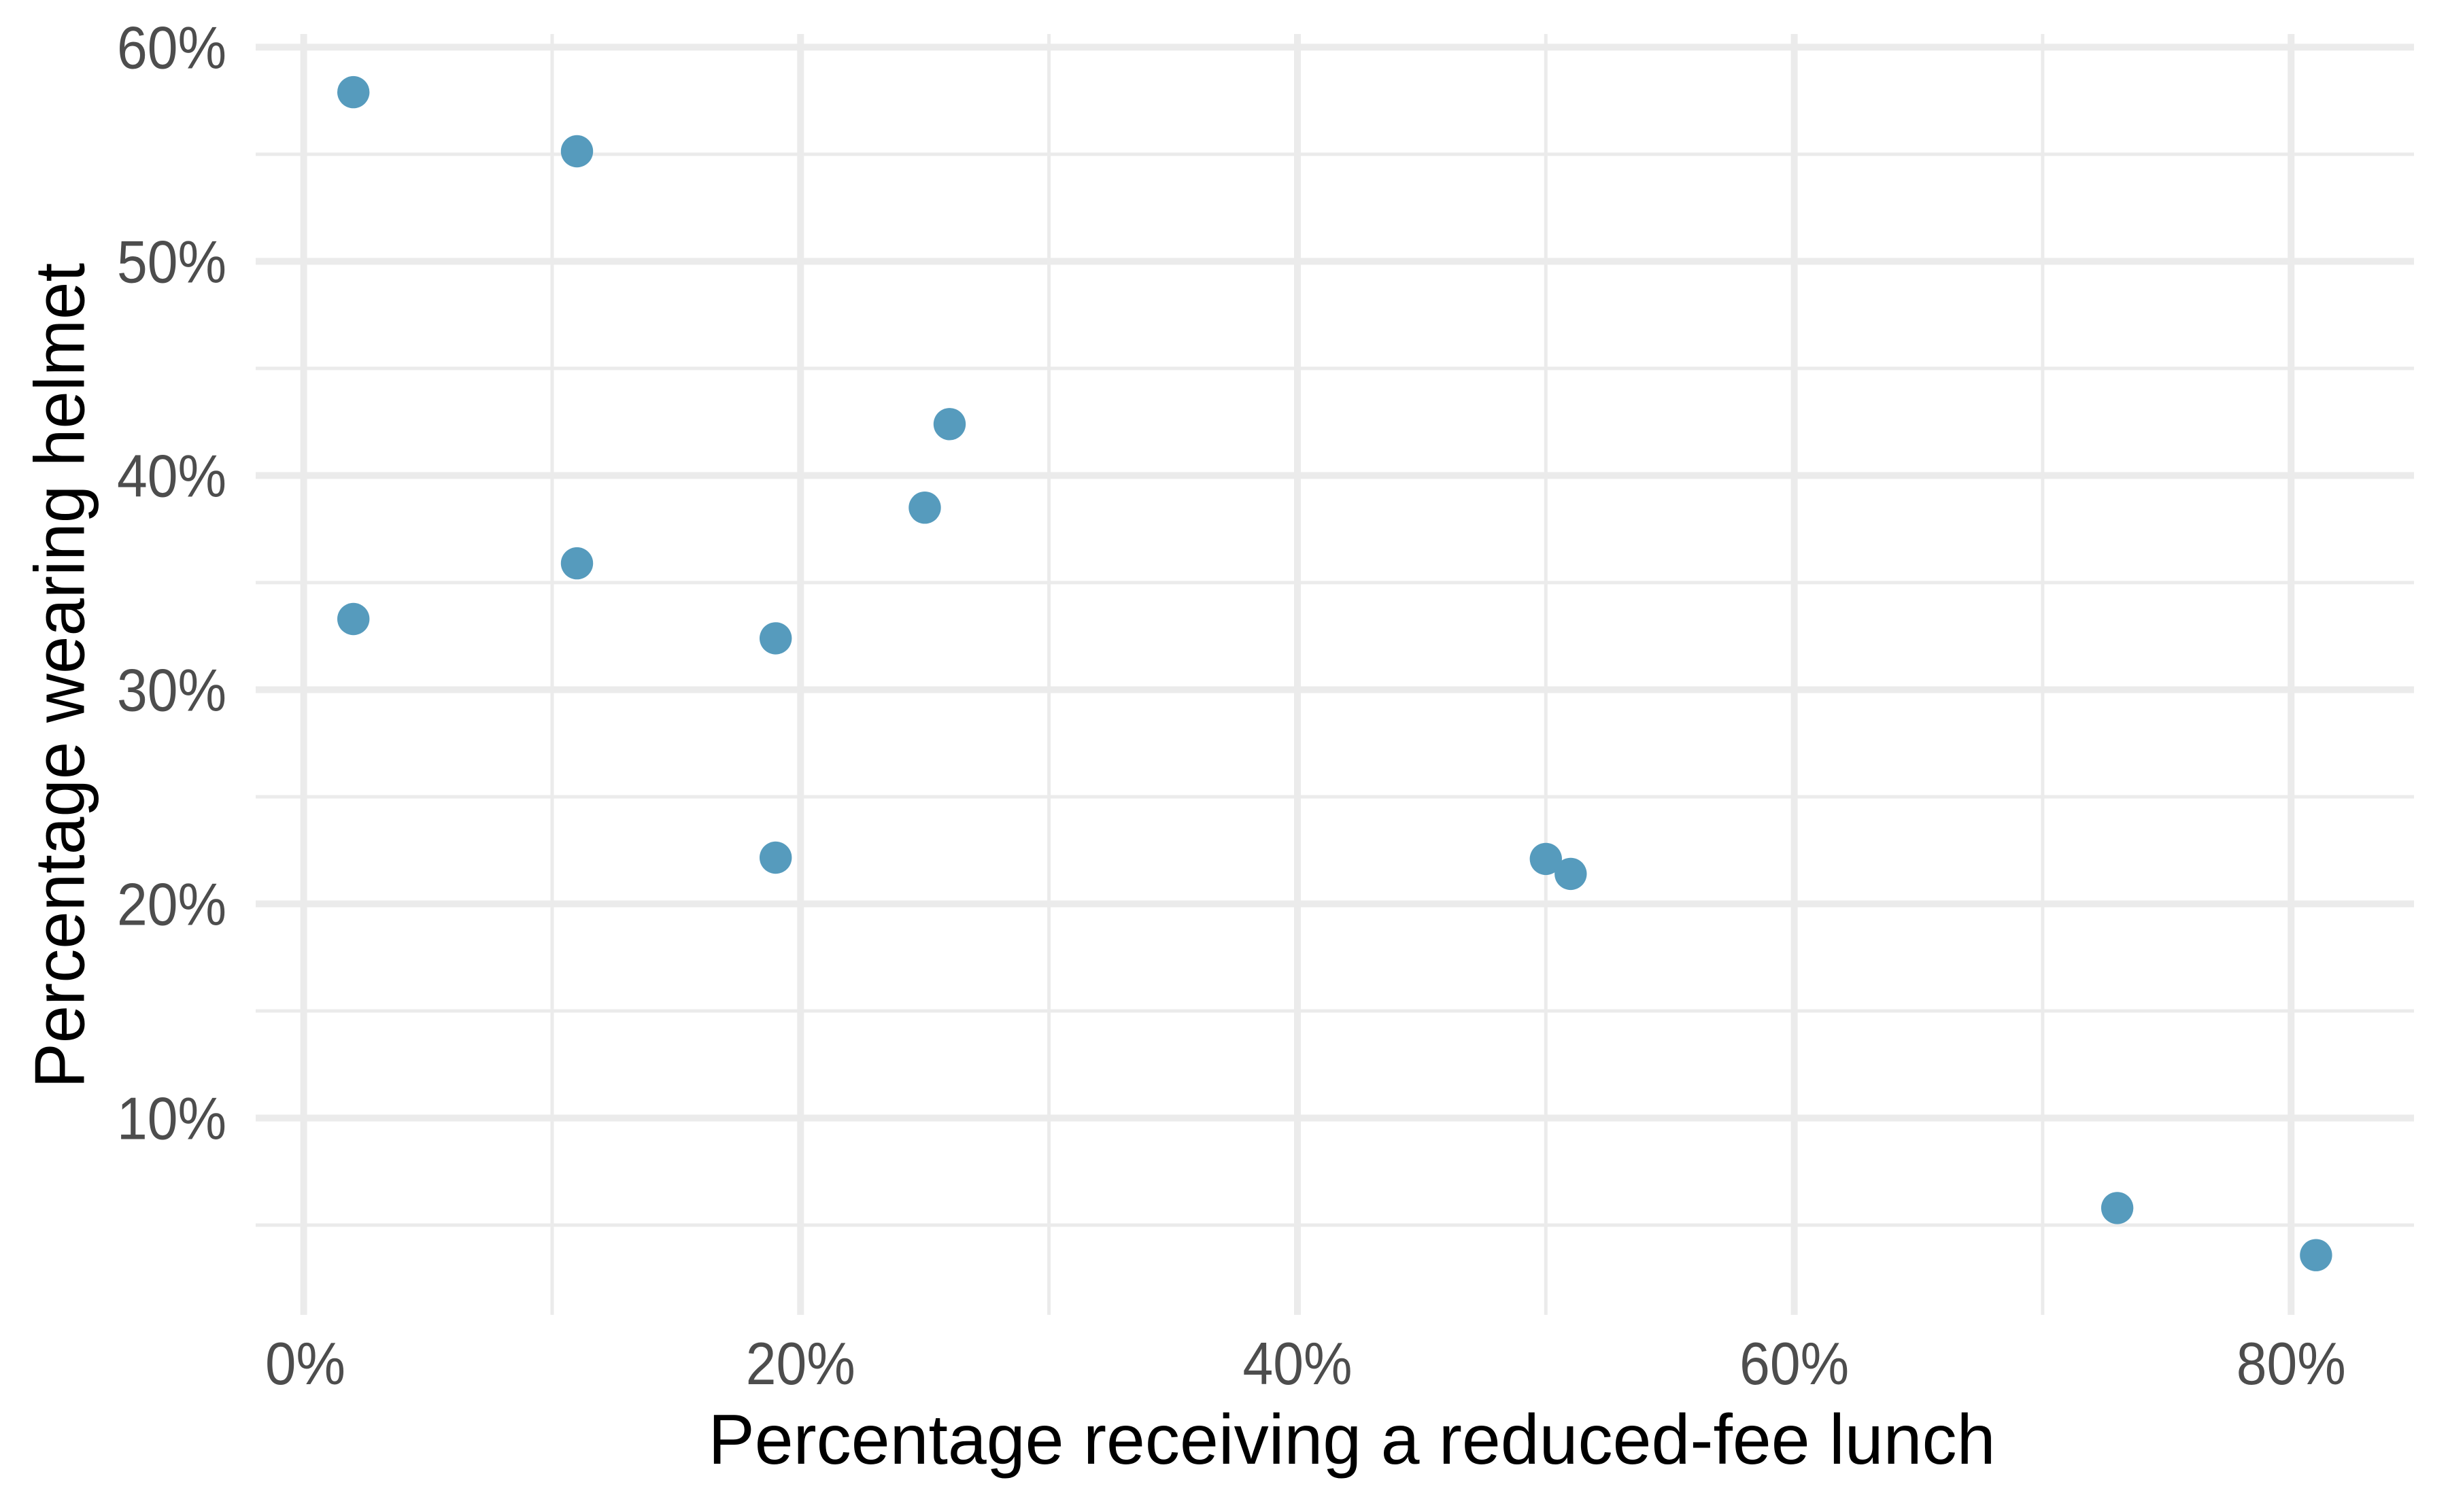 The width and height of the screenshot is (2448, 1512). What do you see at coordinates (172, 690) in the screenshot?
I see `svg-text: 30%` at bounding box center [172, 690].